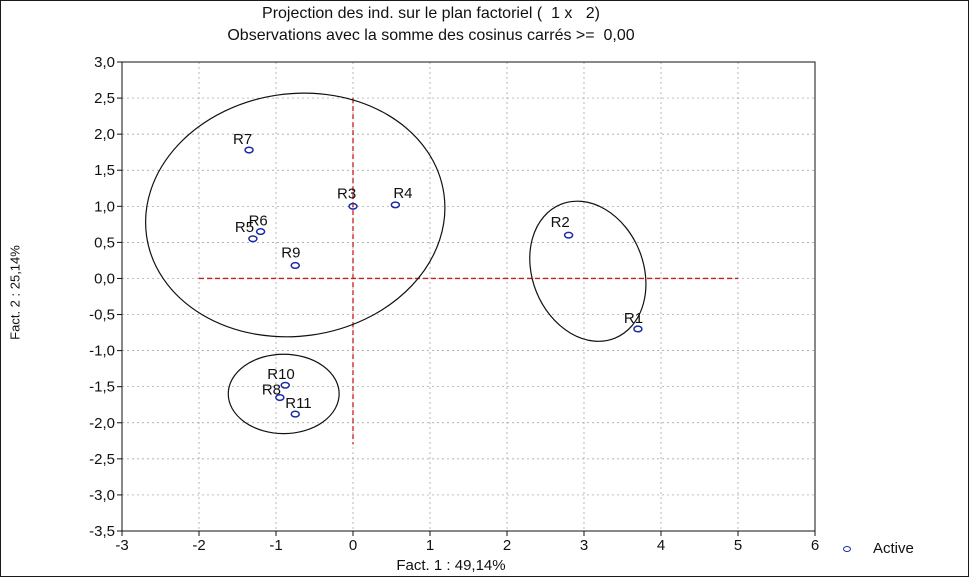 The height and width of the screenshot is (578, 969). I want to click on x-tick-label: 2, so click(507, 545).